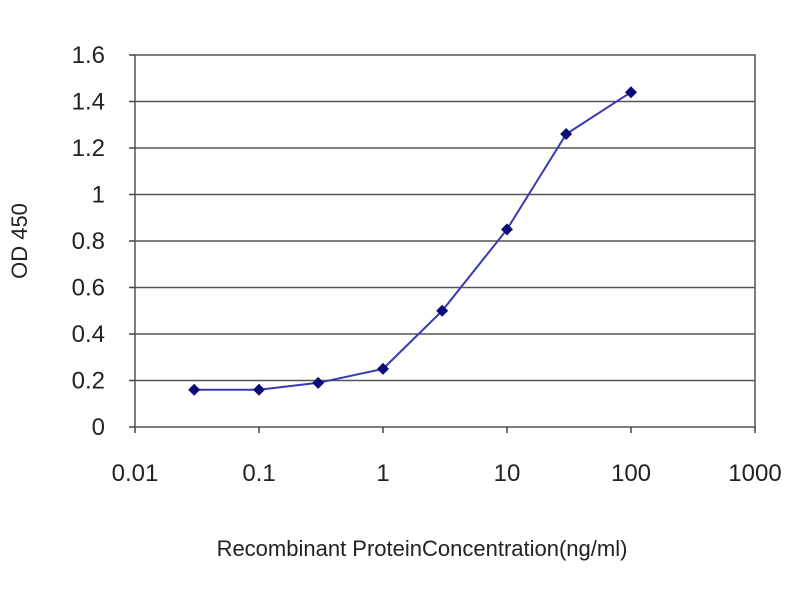 The height and width of the screenshot is (600, 800). I want to click on y-tick-label: 1.6, so click(88, 55).